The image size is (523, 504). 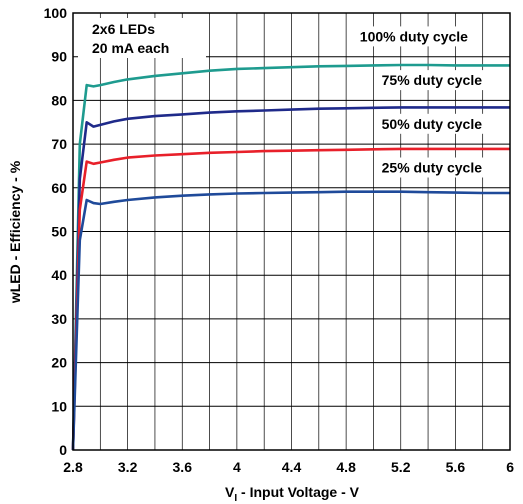 What do you see at coordinates (59, 144) in the screenshot?
I see `y-tick-label: 70` at bounding box center [59, 144].